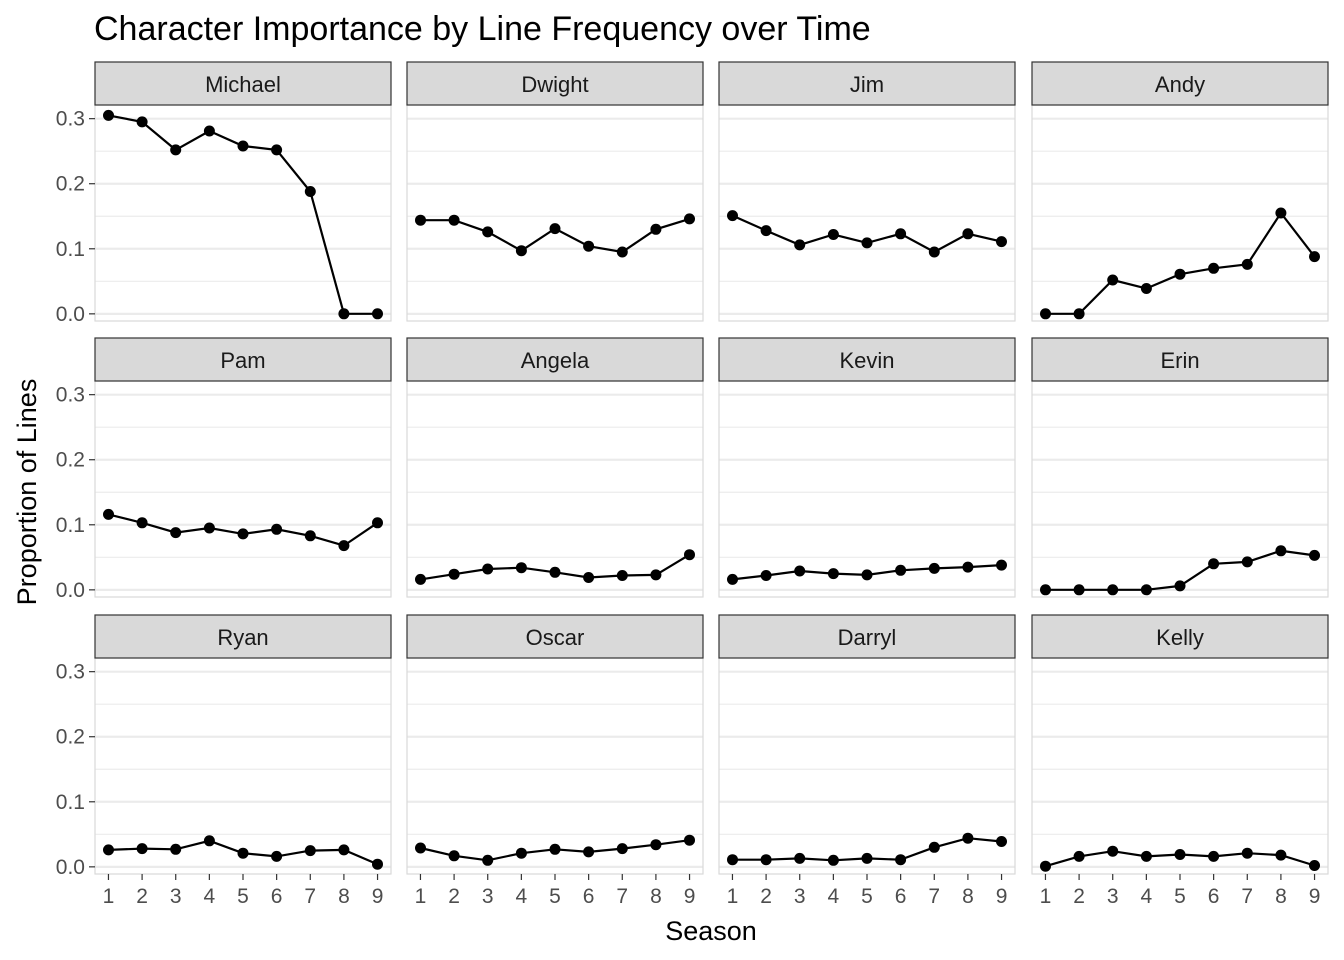 This screenshot has height=960, width=1344. I want to click on x-tick-label: 4, so click(1147, 896).